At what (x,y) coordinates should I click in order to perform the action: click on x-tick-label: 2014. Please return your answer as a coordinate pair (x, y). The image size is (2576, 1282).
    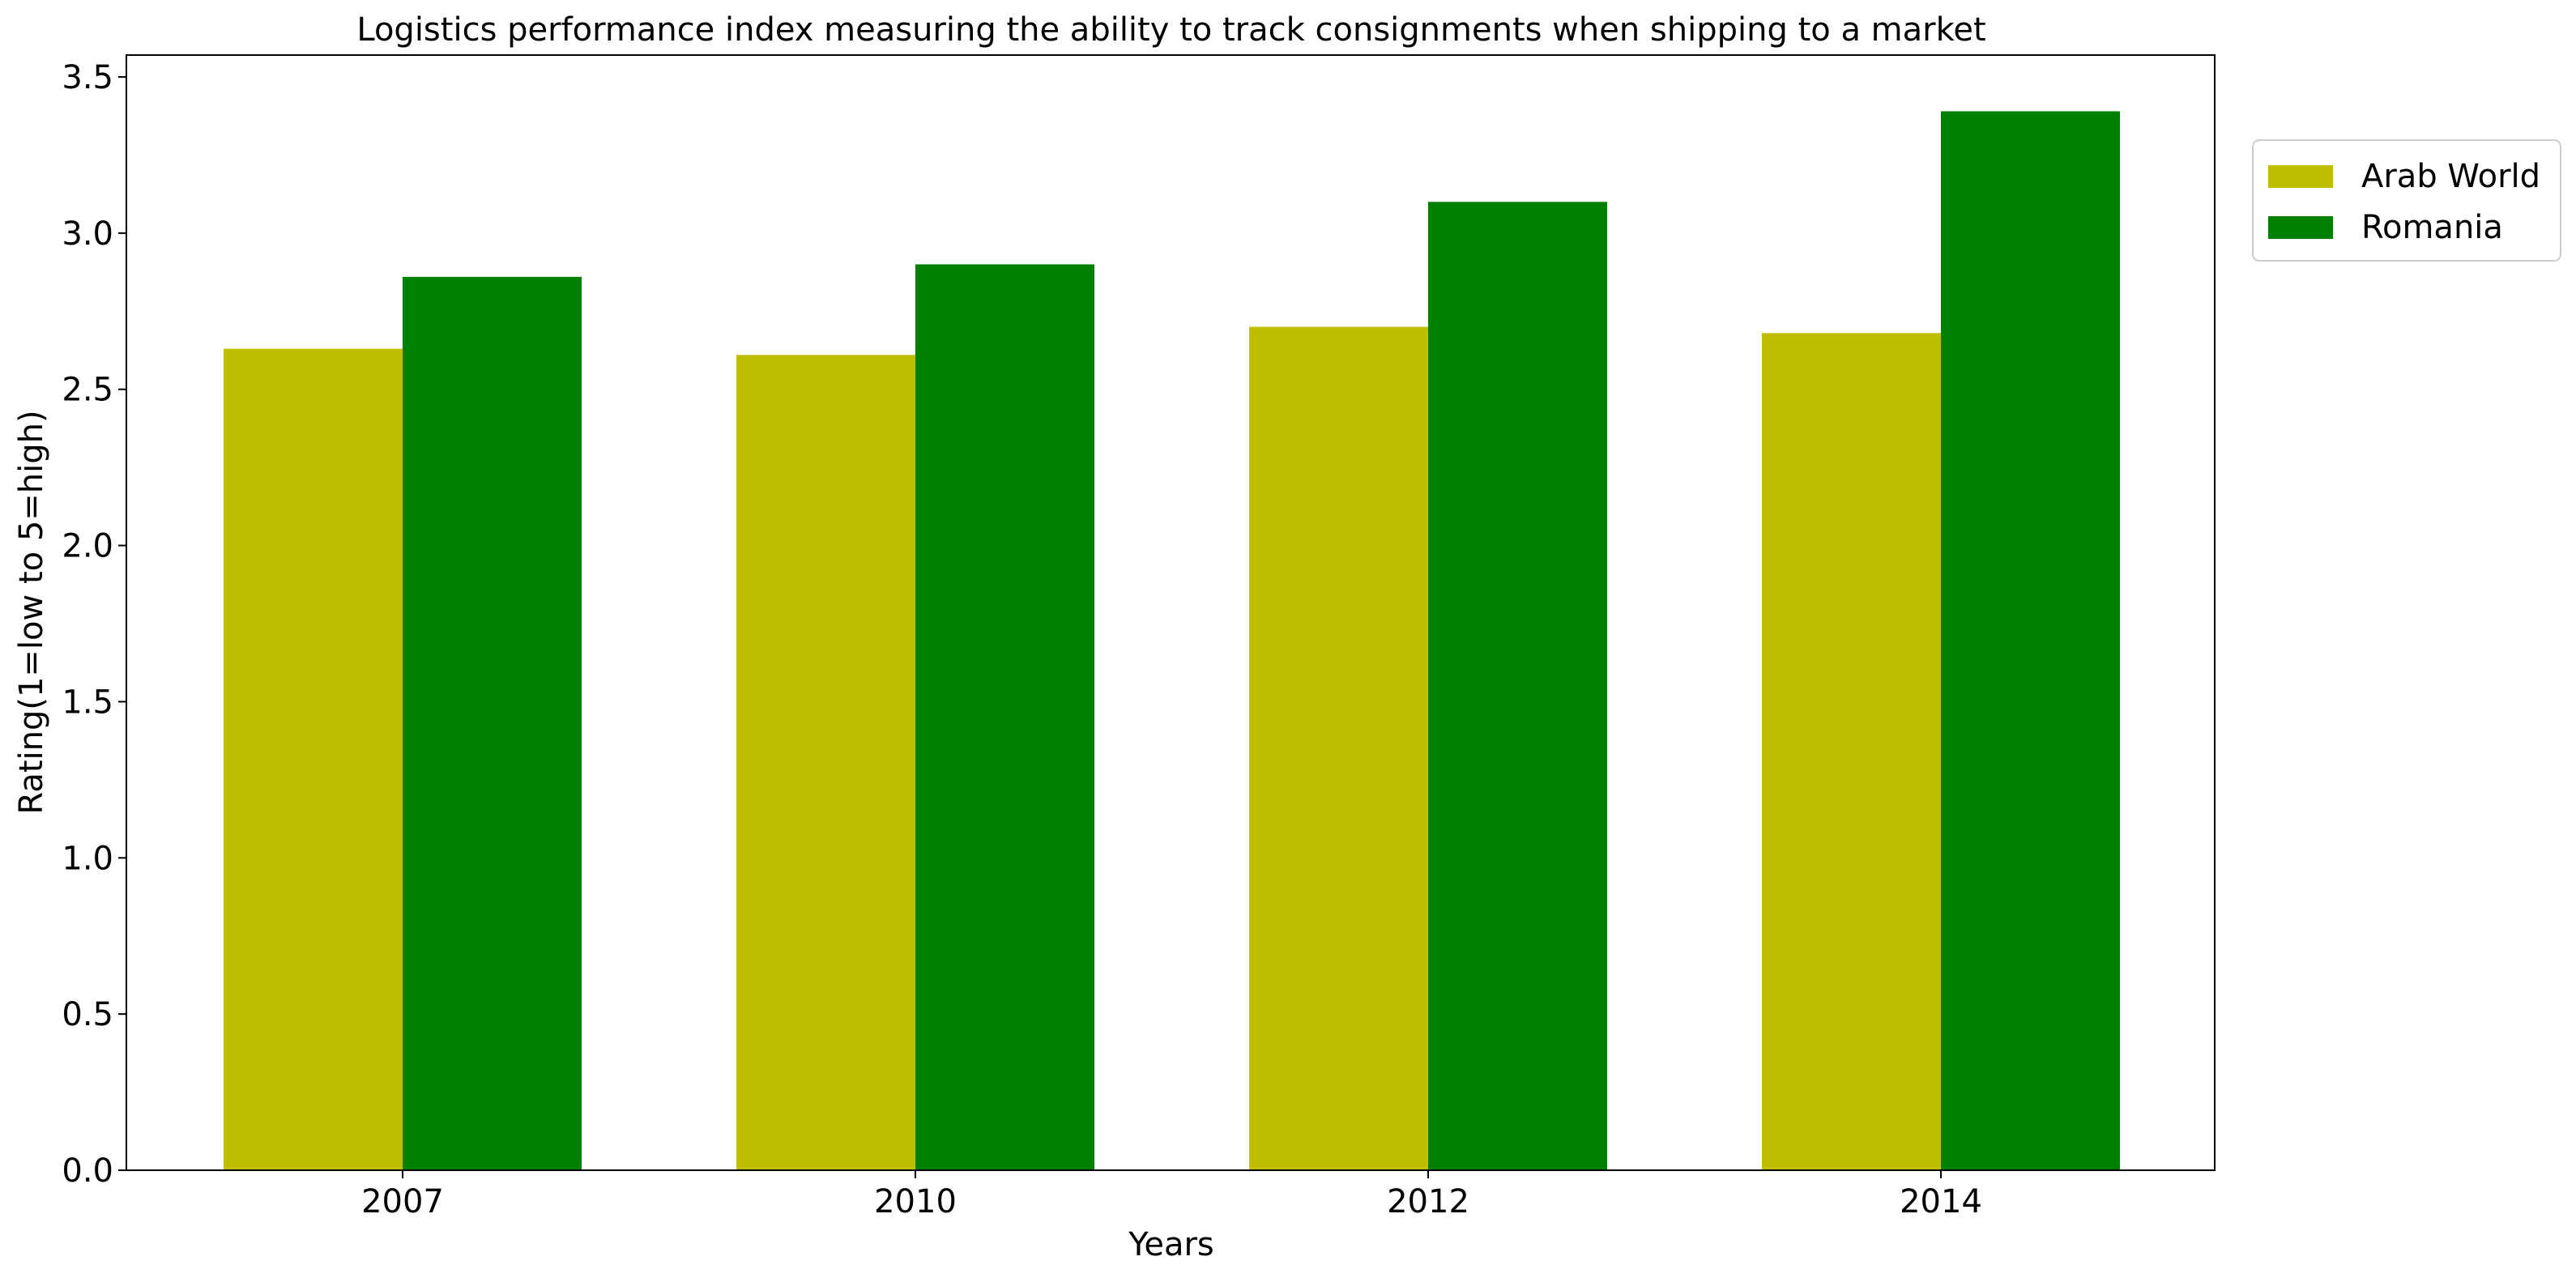
    Looking at the image, I should click on (1941, 1201).